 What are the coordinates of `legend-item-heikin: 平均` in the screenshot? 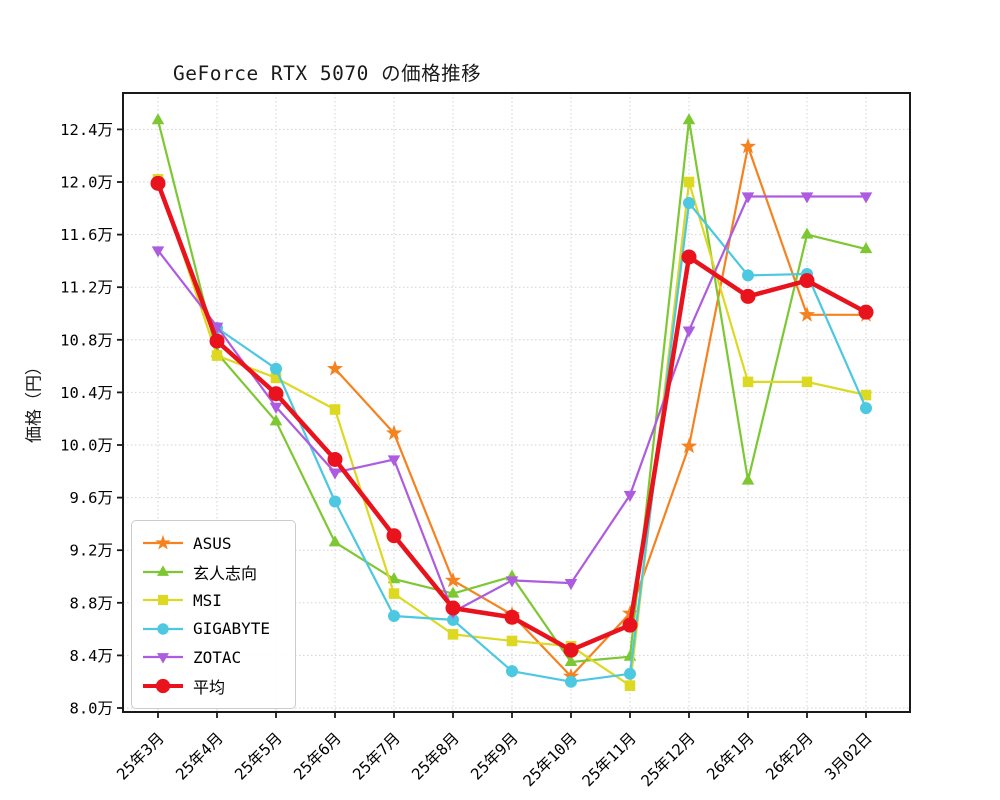 It's located at (213, 685).